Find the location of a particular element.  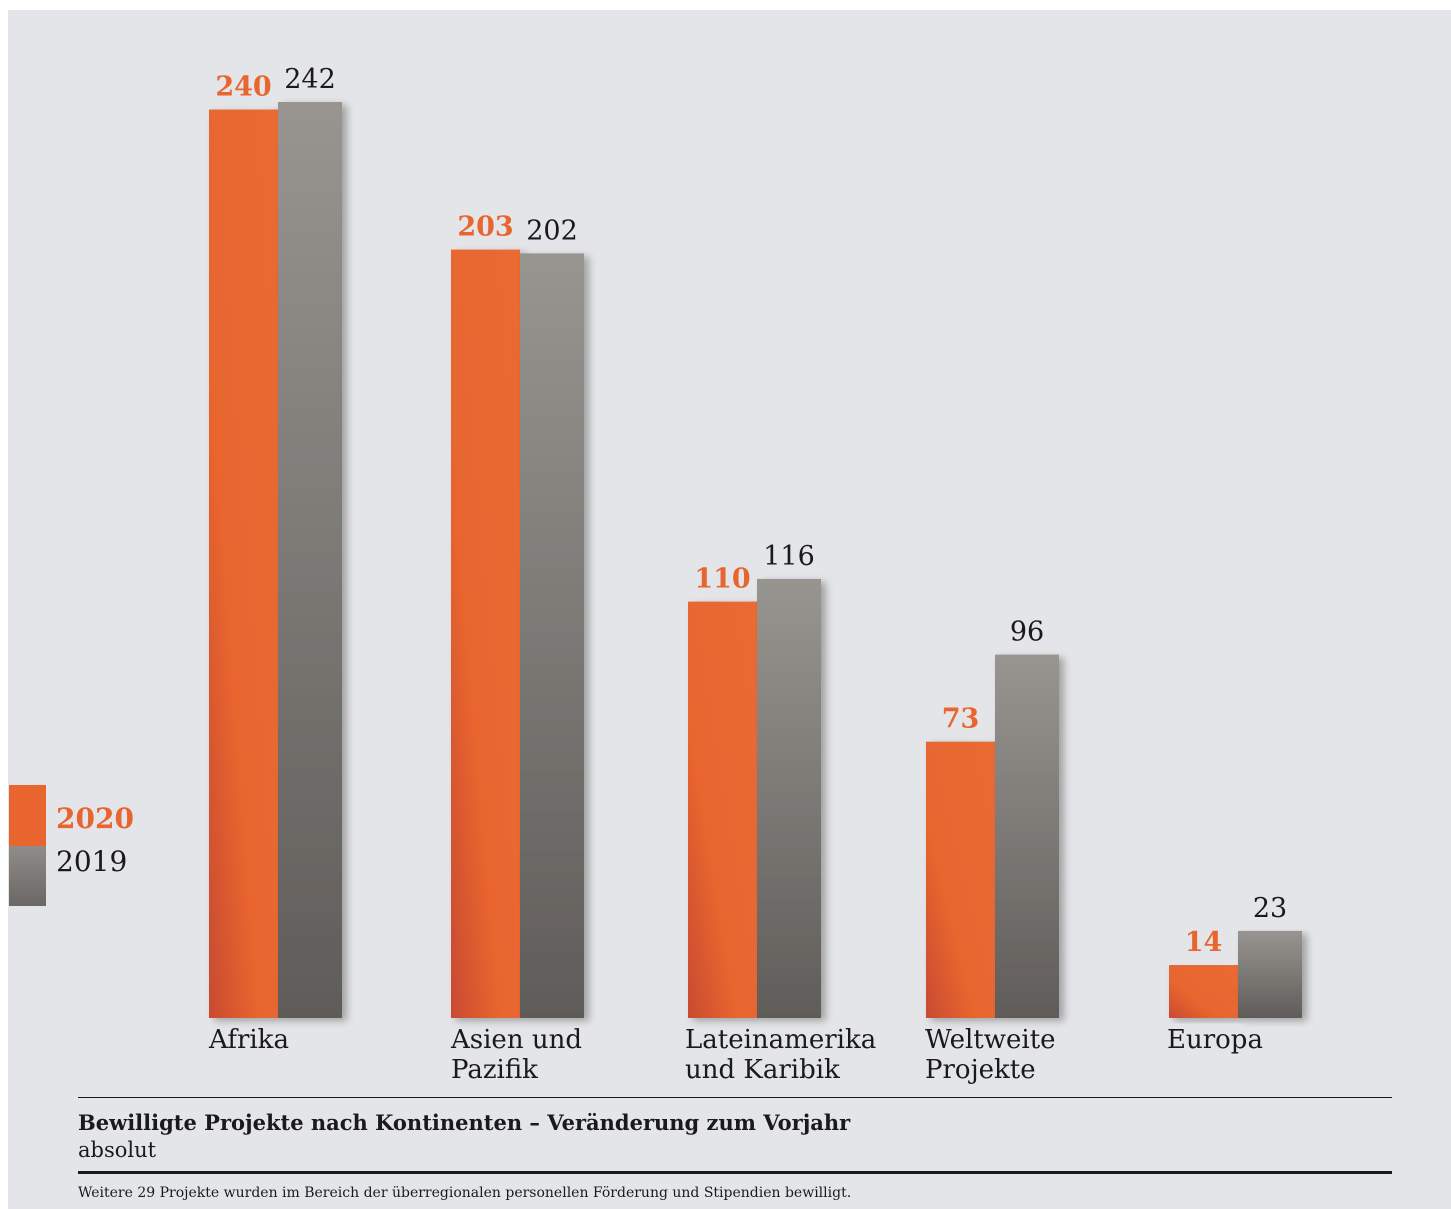

chart-subtitle: absolut is located at coordinates (117, 1150).